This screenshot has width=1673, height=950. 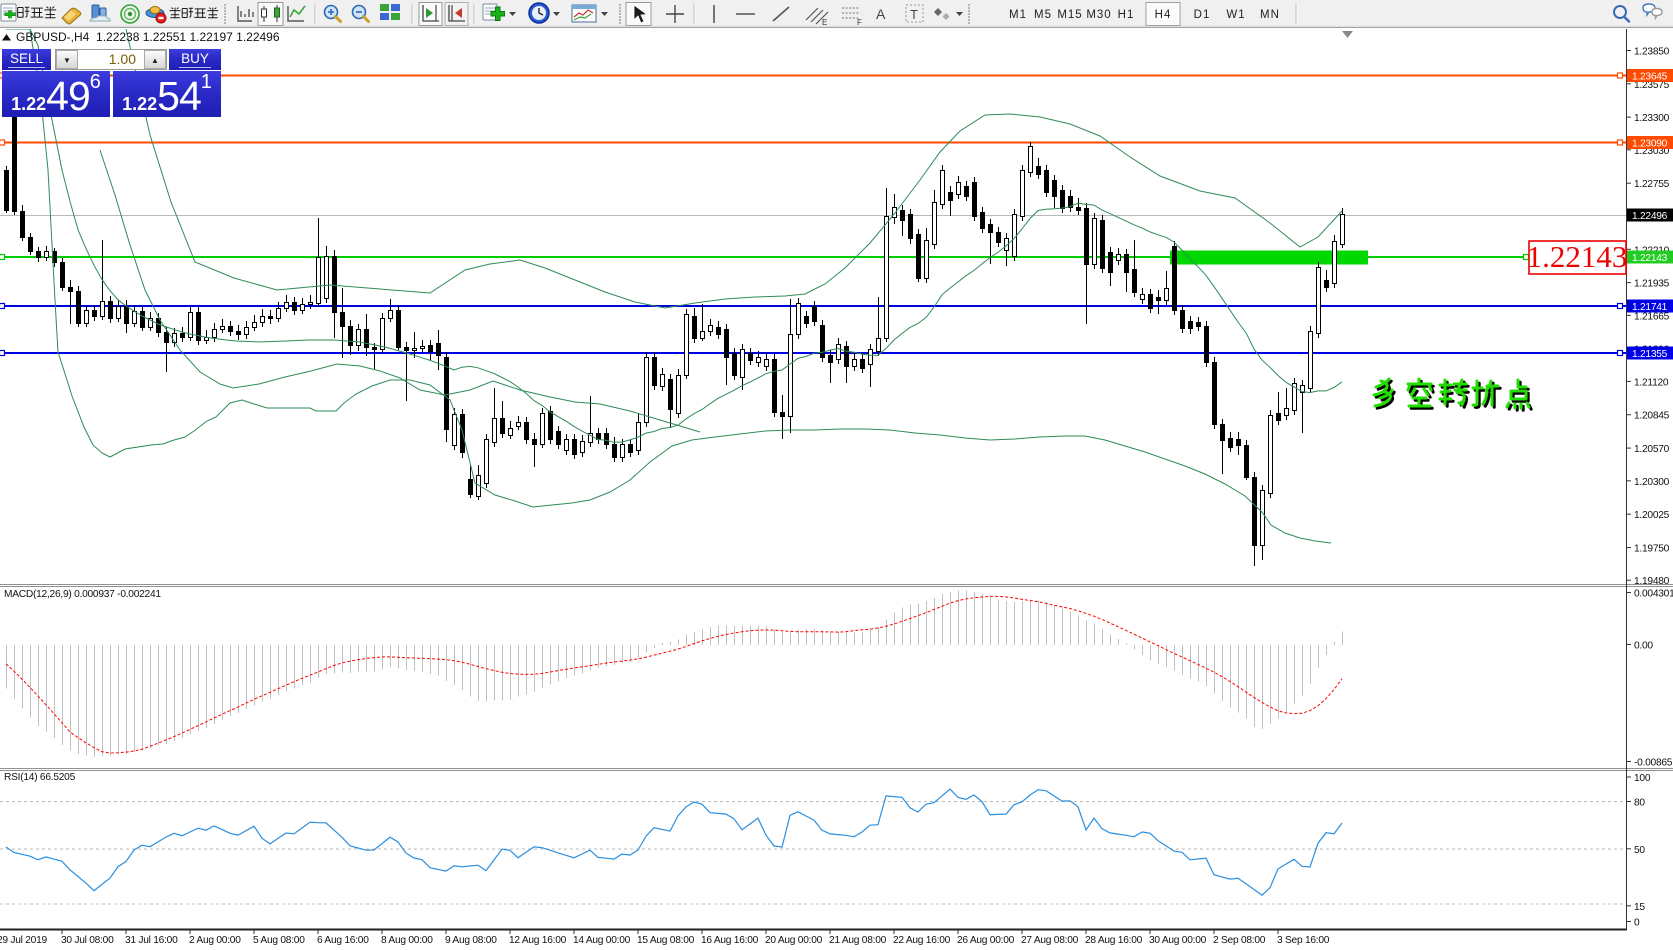 What do you see at coordinates (1114, 940) in the screenshot?
I see `svg-text: 28 Aug 16:00` at bounding box center [1114, 940].